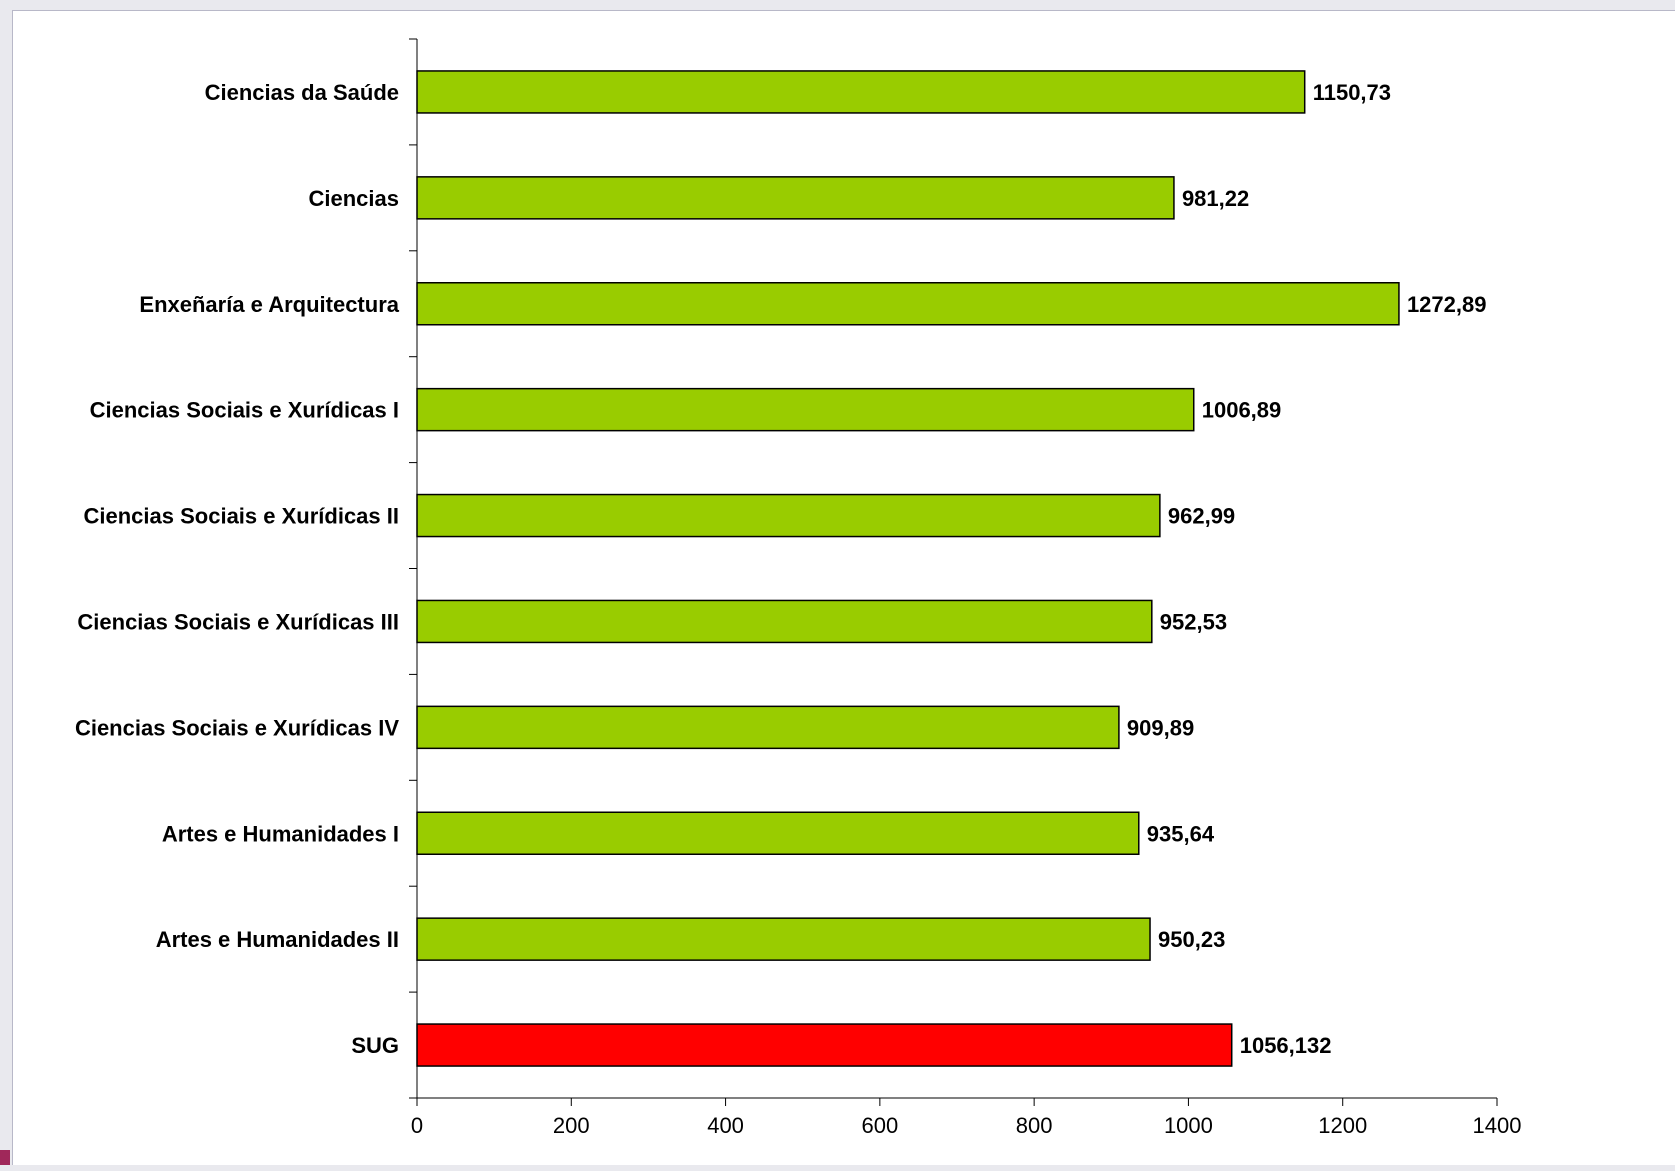 This screenshot has width=1675, height=1171. What do you see at coordinates (375, 1045) in the screenshot?
I see `category-label: SUG` at bounding box center [375, 1045].